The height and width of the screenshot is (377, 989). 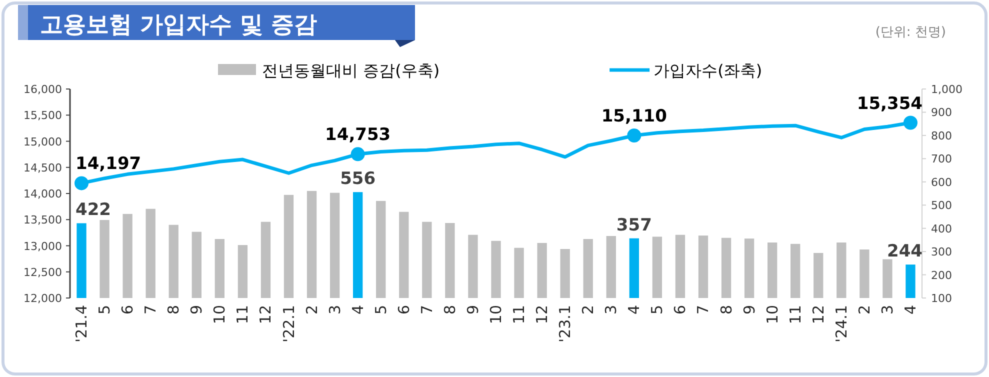 I want to click on y2-tick: 700, so click(x=941, y=159).